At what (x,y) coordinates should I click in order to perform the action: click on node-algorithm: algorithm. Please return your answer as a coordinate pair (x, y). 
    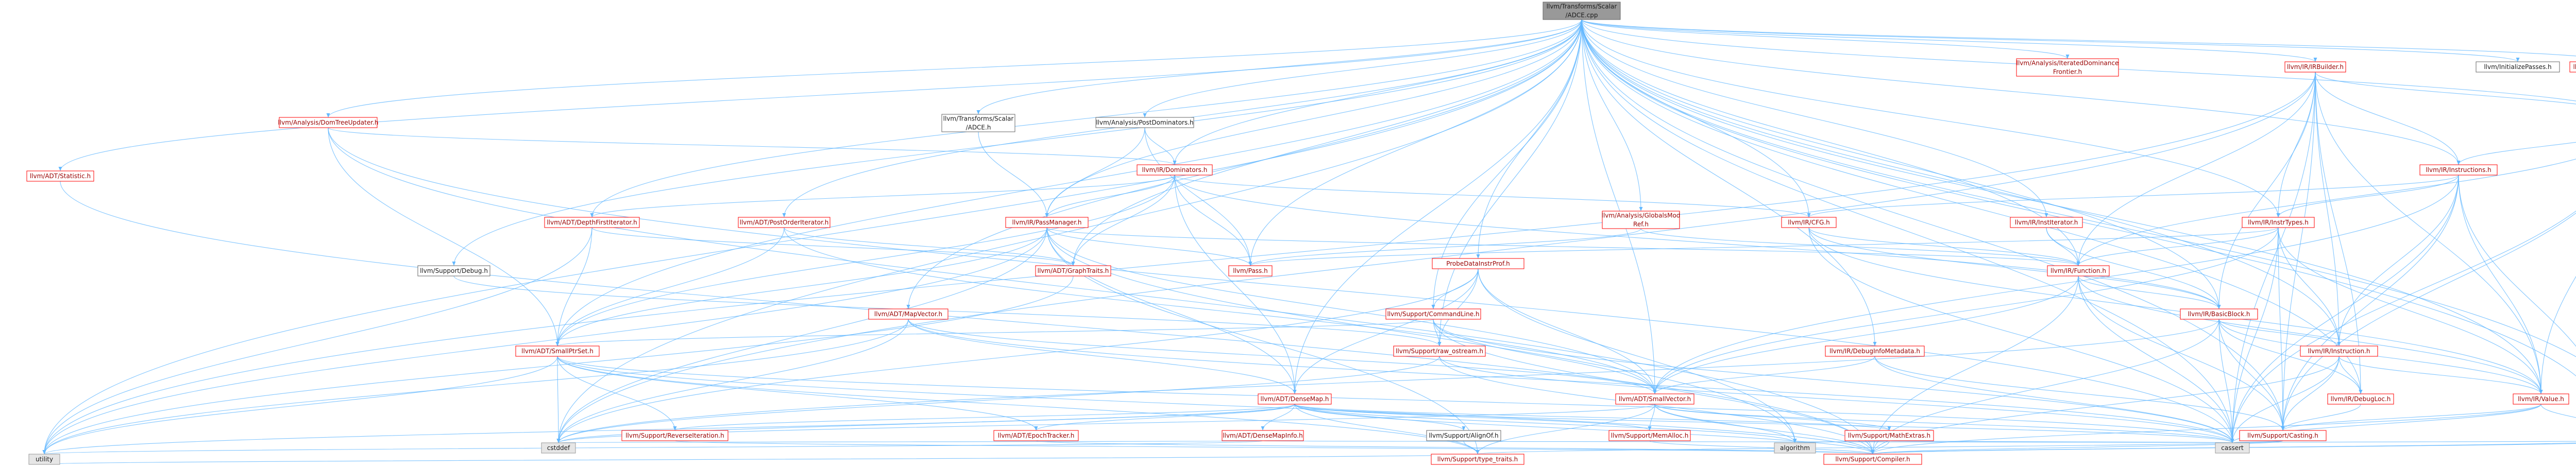
    Looking at the image, I should click on (1795, 448).